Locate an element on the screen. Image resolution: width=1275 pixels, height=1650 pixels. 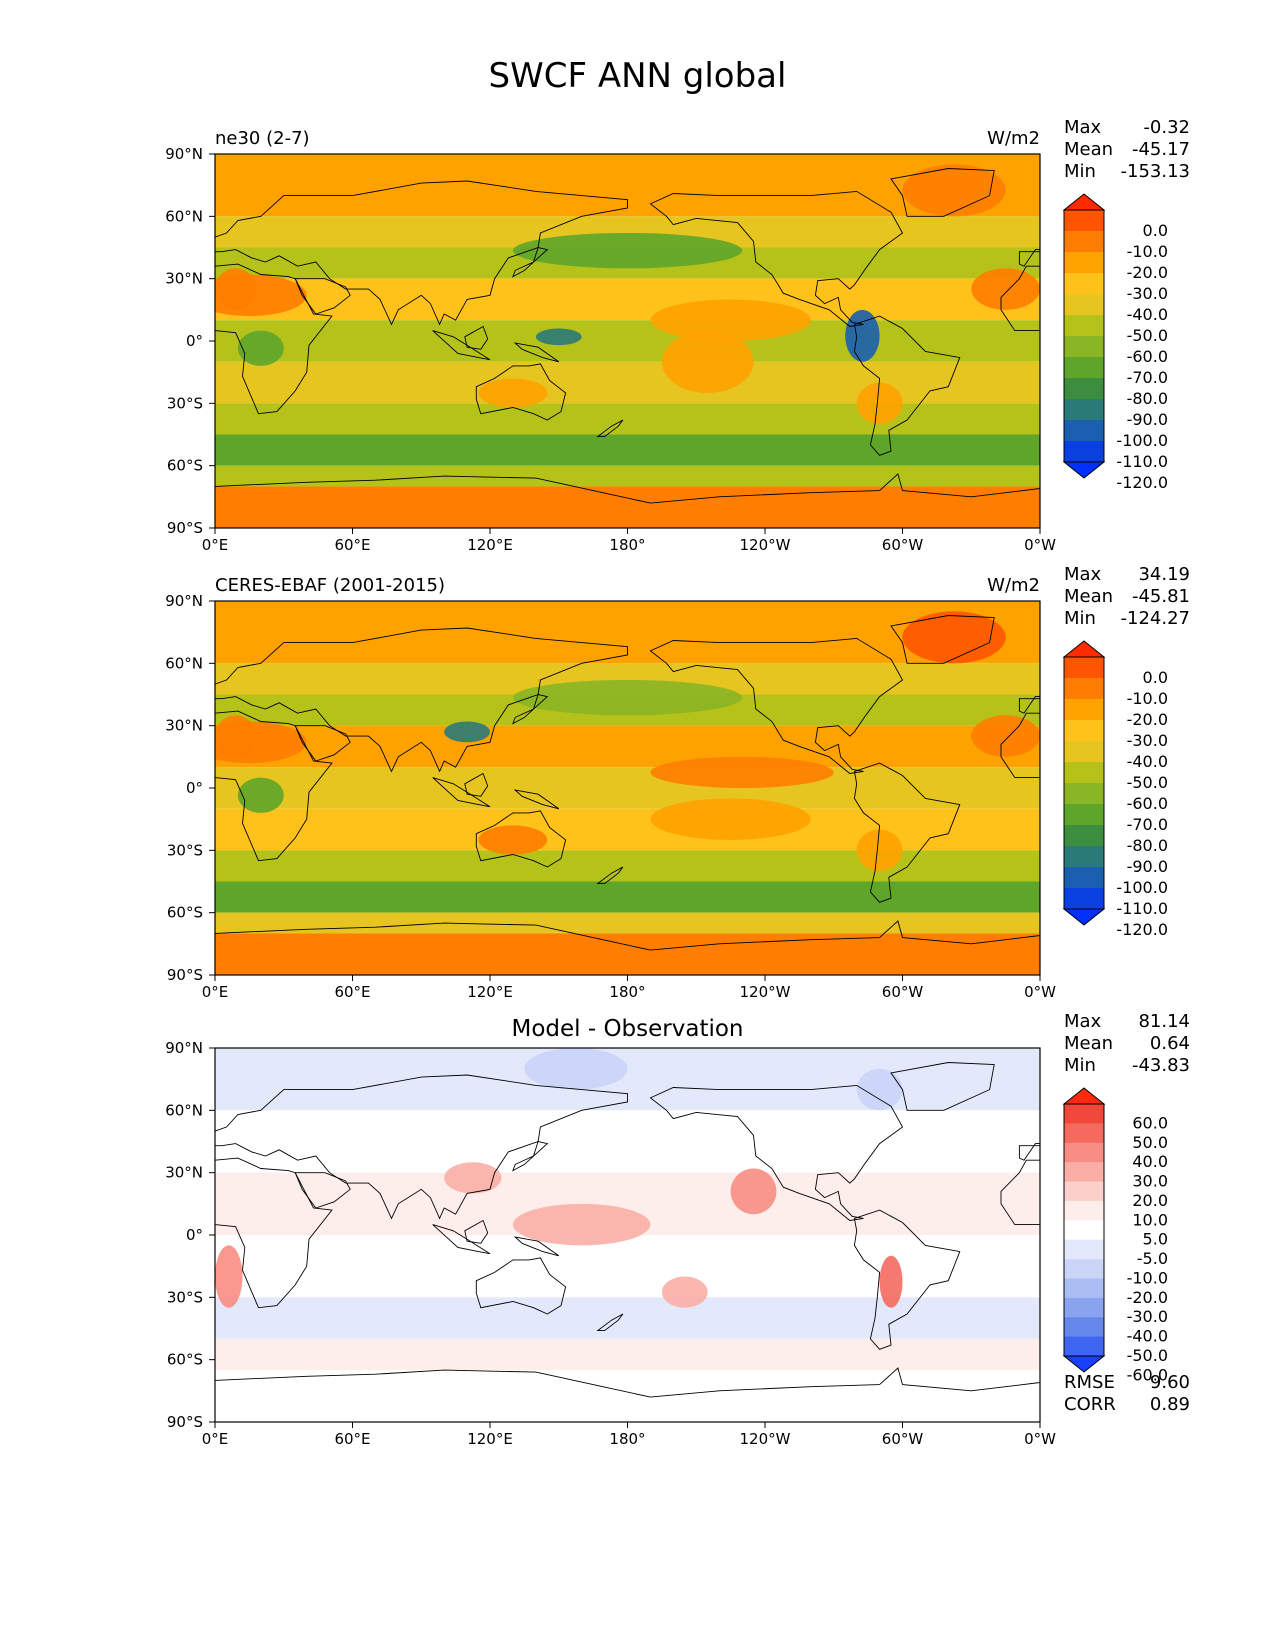
panel-left-title: ne30 (2-7) is located at coordinates (262, 138).